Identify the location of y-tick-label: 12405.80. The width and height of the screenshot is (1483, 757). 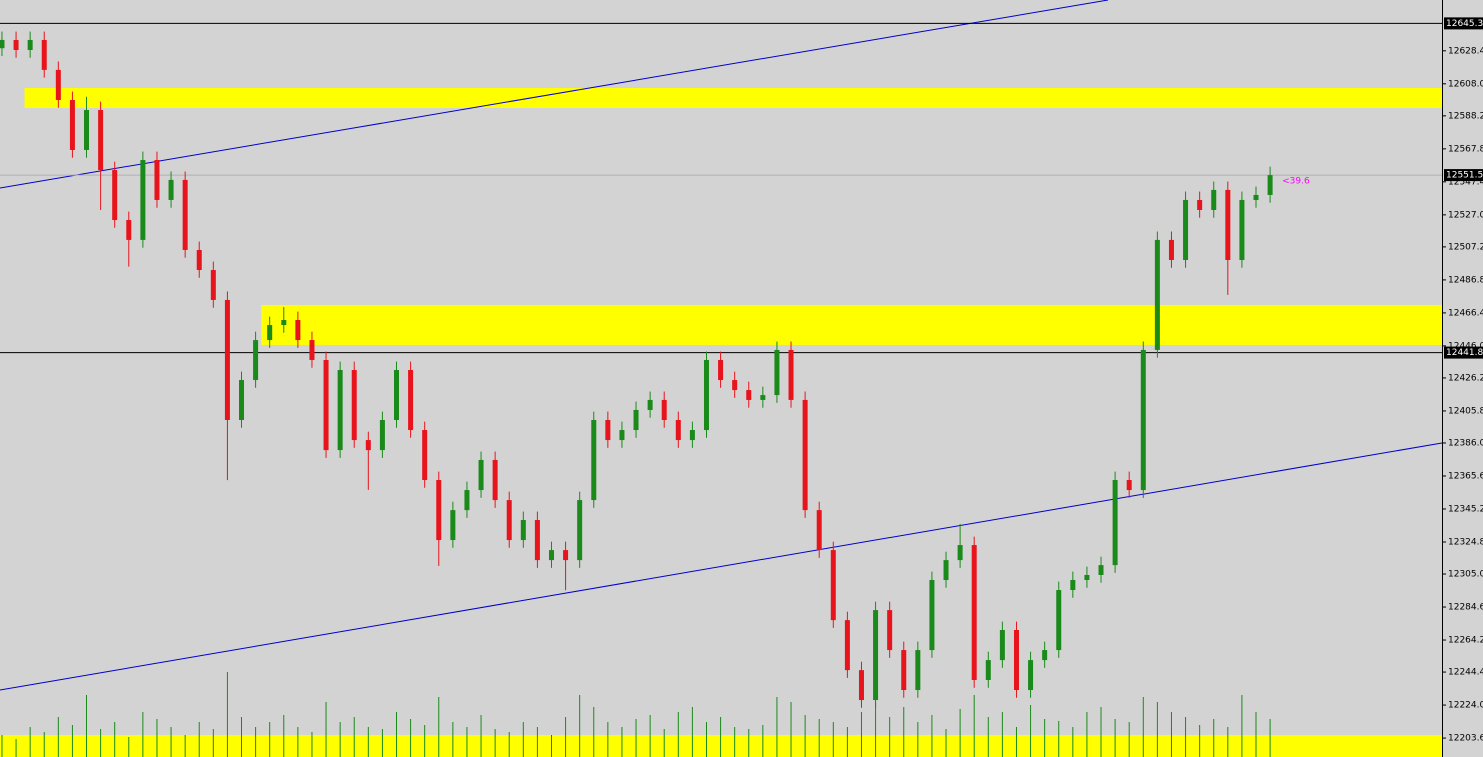
(1465, 411).